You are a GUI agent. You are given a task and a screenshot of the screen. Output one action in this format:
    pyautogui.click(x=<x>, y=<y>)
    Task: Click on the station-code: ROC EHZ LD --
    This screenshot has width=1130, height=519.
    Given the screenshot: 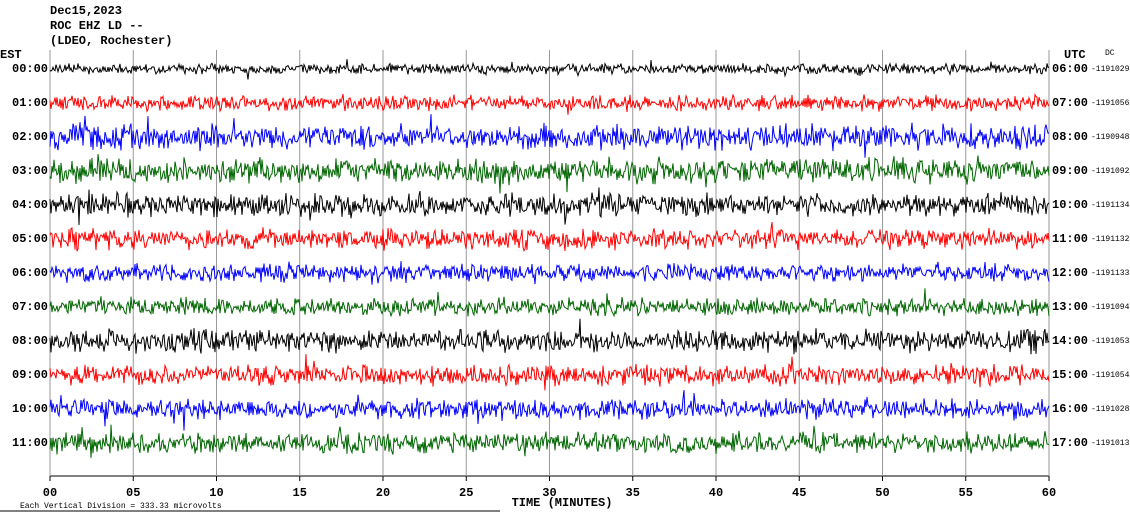 What is the action you would take?
    pyautogui.click(x=97, y=26)
    